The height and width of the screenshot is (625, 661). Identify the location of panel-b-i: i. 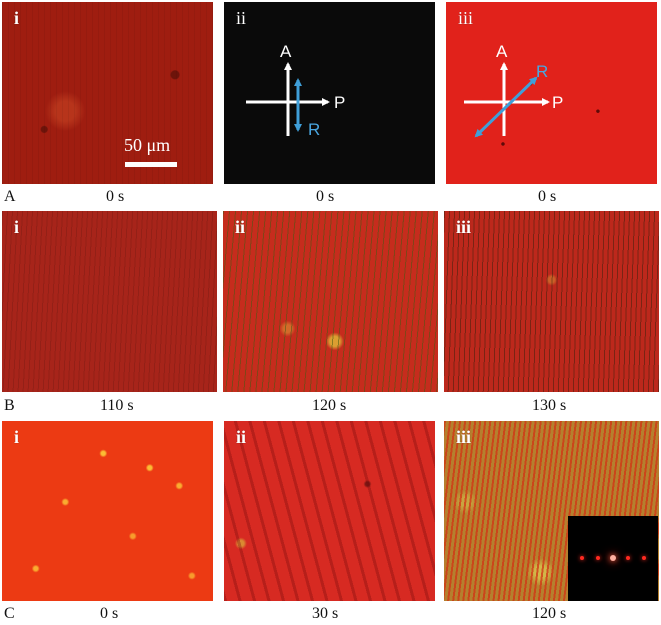
(109, 301).